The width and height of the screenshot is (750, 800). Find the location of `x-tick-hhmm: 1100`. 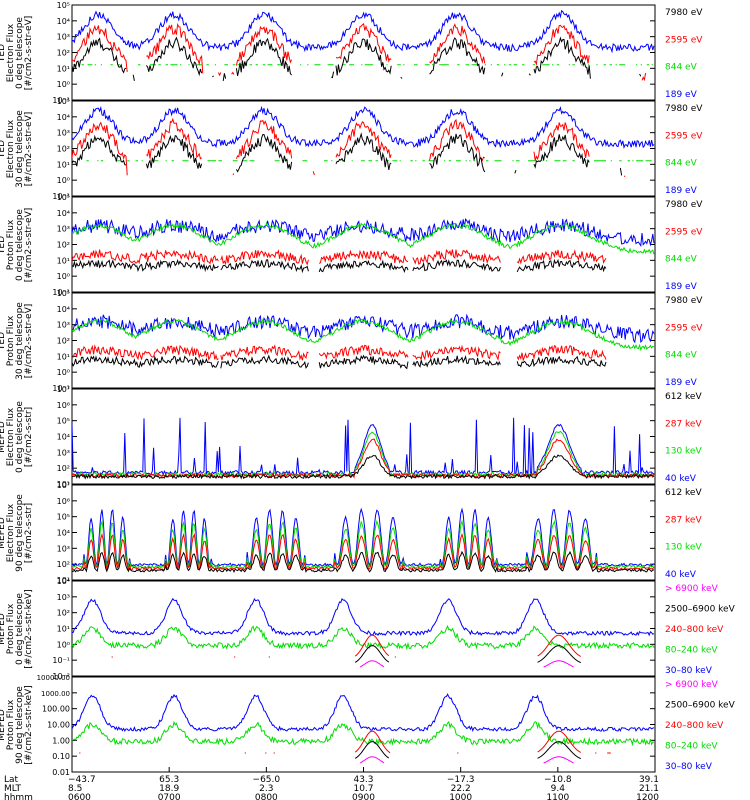

x-tick-hhmm: 1100 is located at coordinates (557, 796).